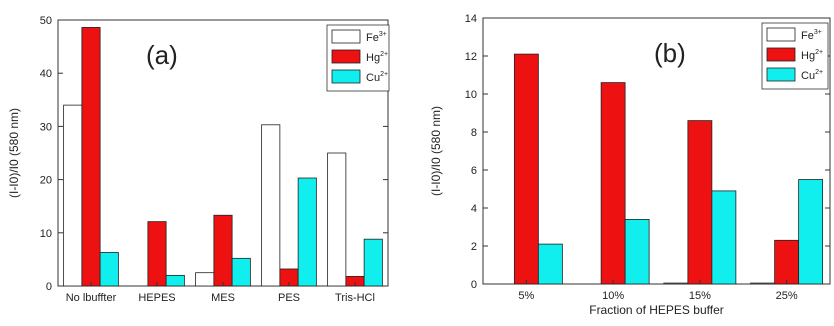 The width and height of the screenshot is (834, 326). Describe the element at coordinates (46, 21) in the screenshot. I see `y-tick-label: 50` at that location.